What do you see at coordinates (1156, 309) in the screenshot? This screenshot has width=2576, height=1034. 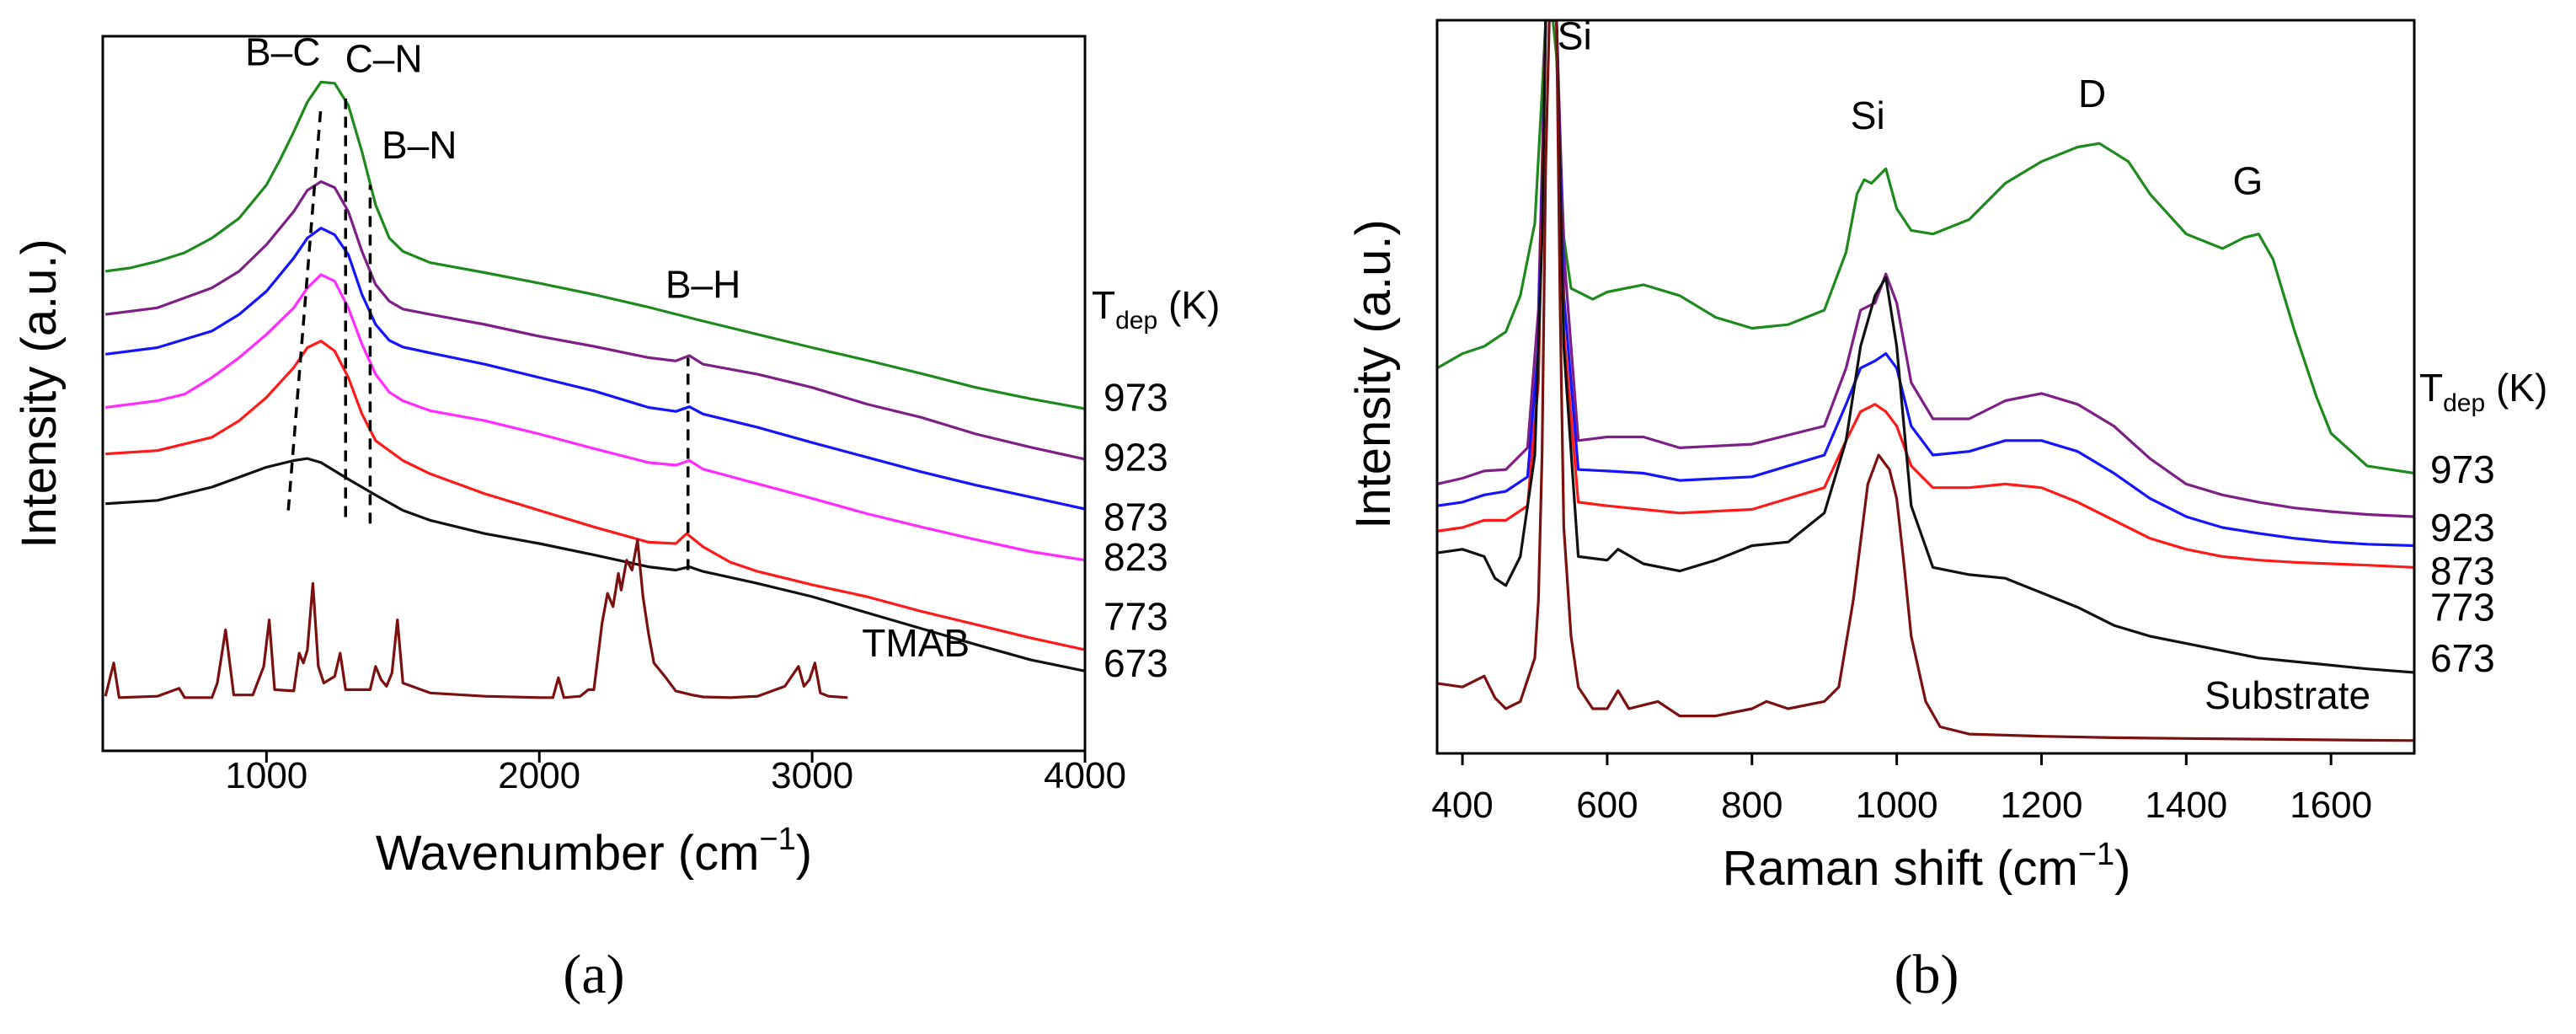 I see `panel-a-legend-title: Tdep (K)` at bounding box center [1156, 309].